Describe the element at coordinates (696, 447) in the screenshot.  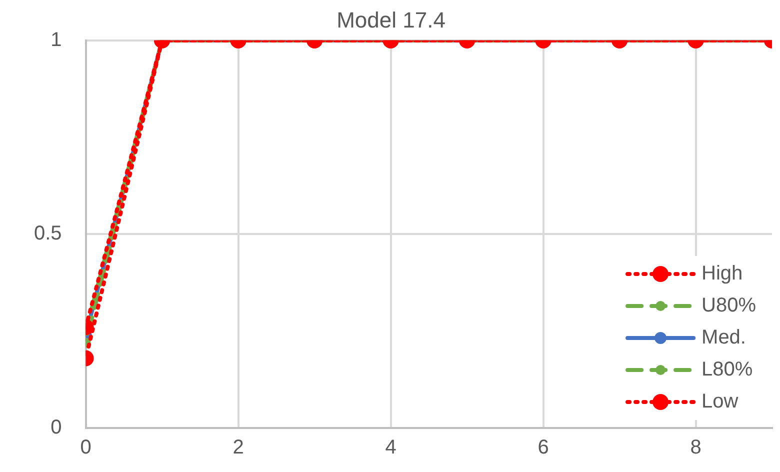
I see `x-tick-label: 8` at that location.